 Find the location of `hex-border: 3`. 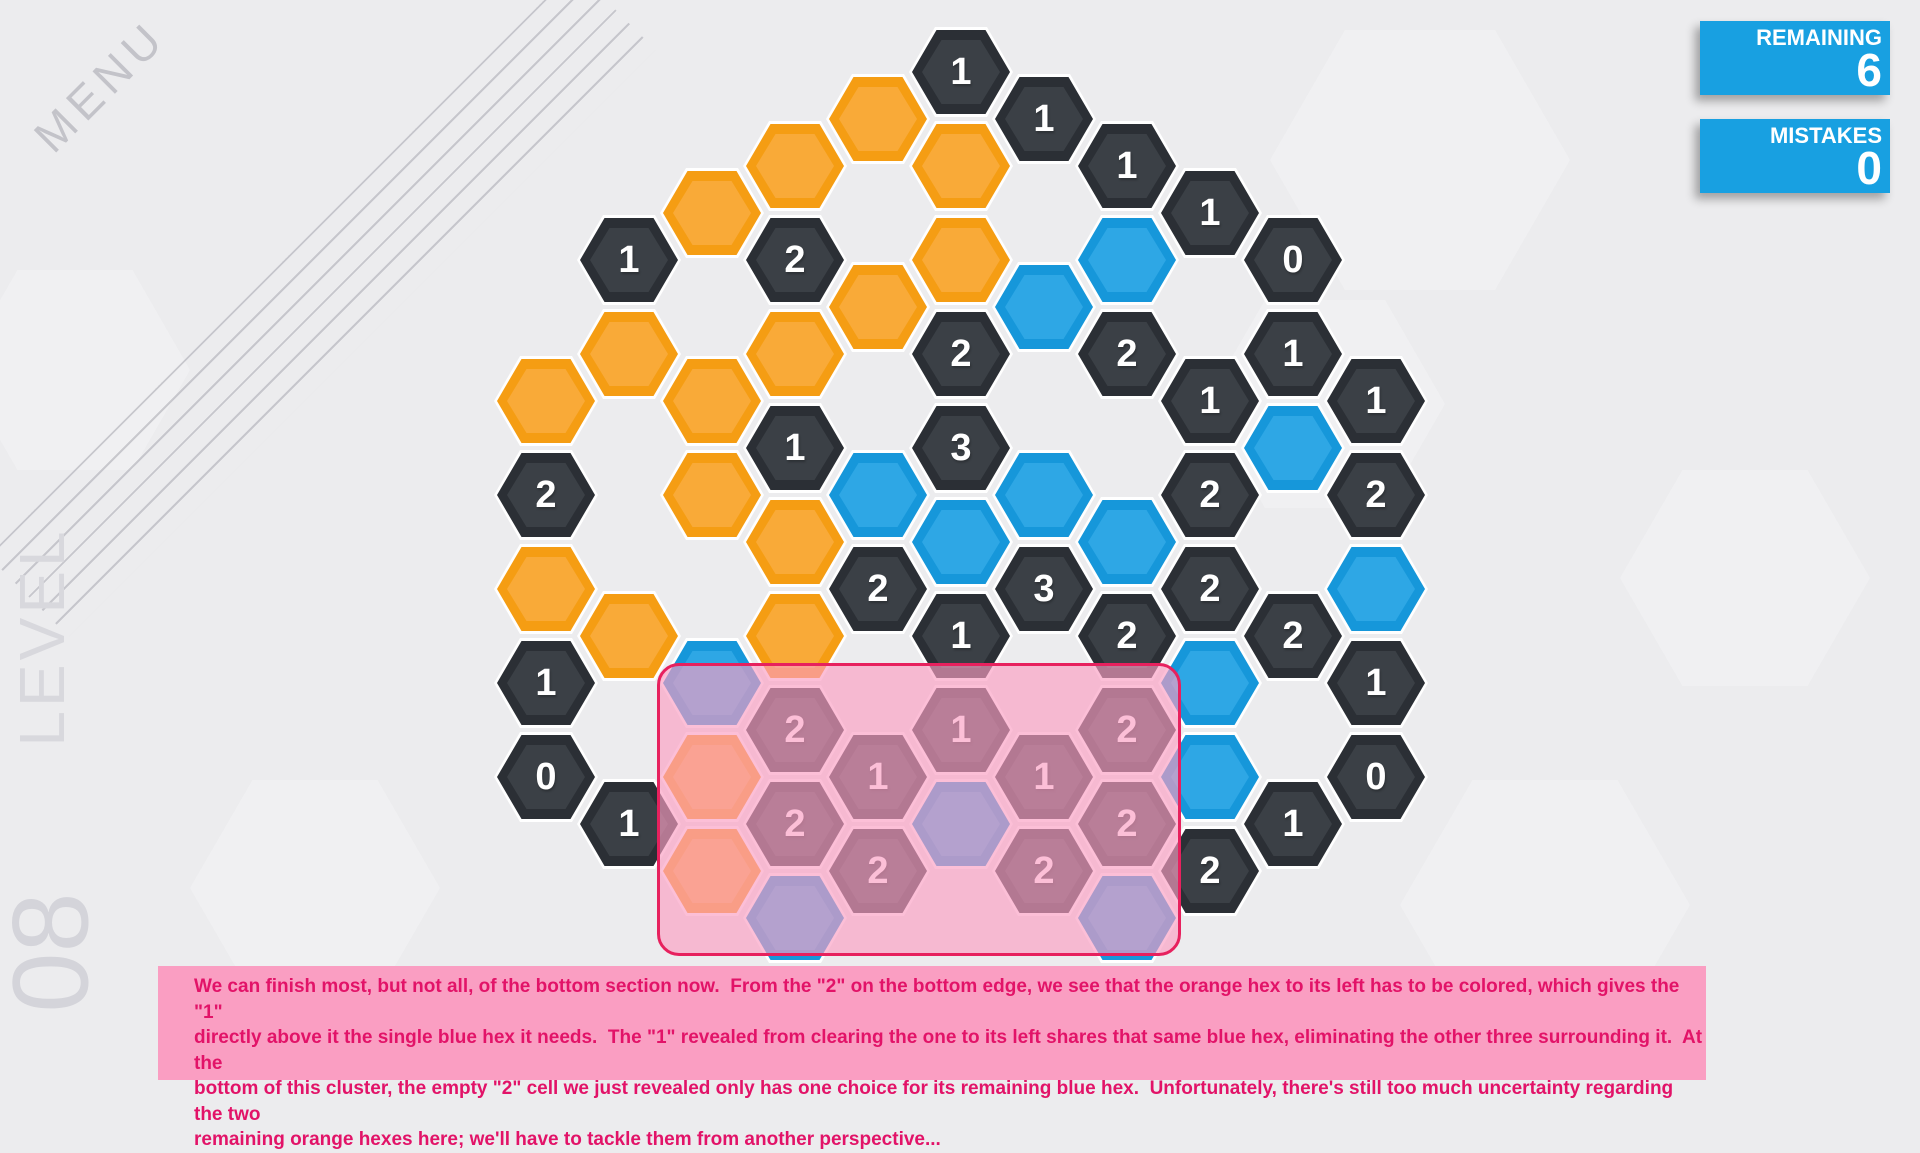

hex-border: 3 is located at coordinates (1044, 589).